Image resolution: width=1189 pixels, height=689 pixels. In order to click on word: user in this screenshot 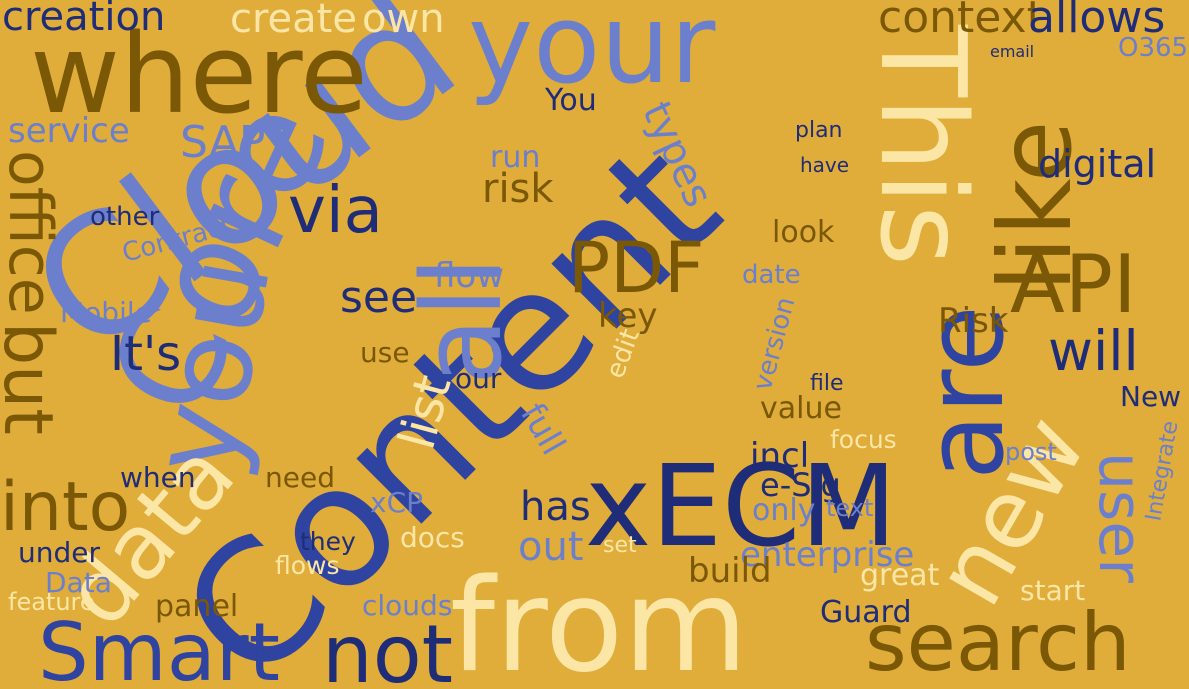, I will do `click(1120, 517)`.